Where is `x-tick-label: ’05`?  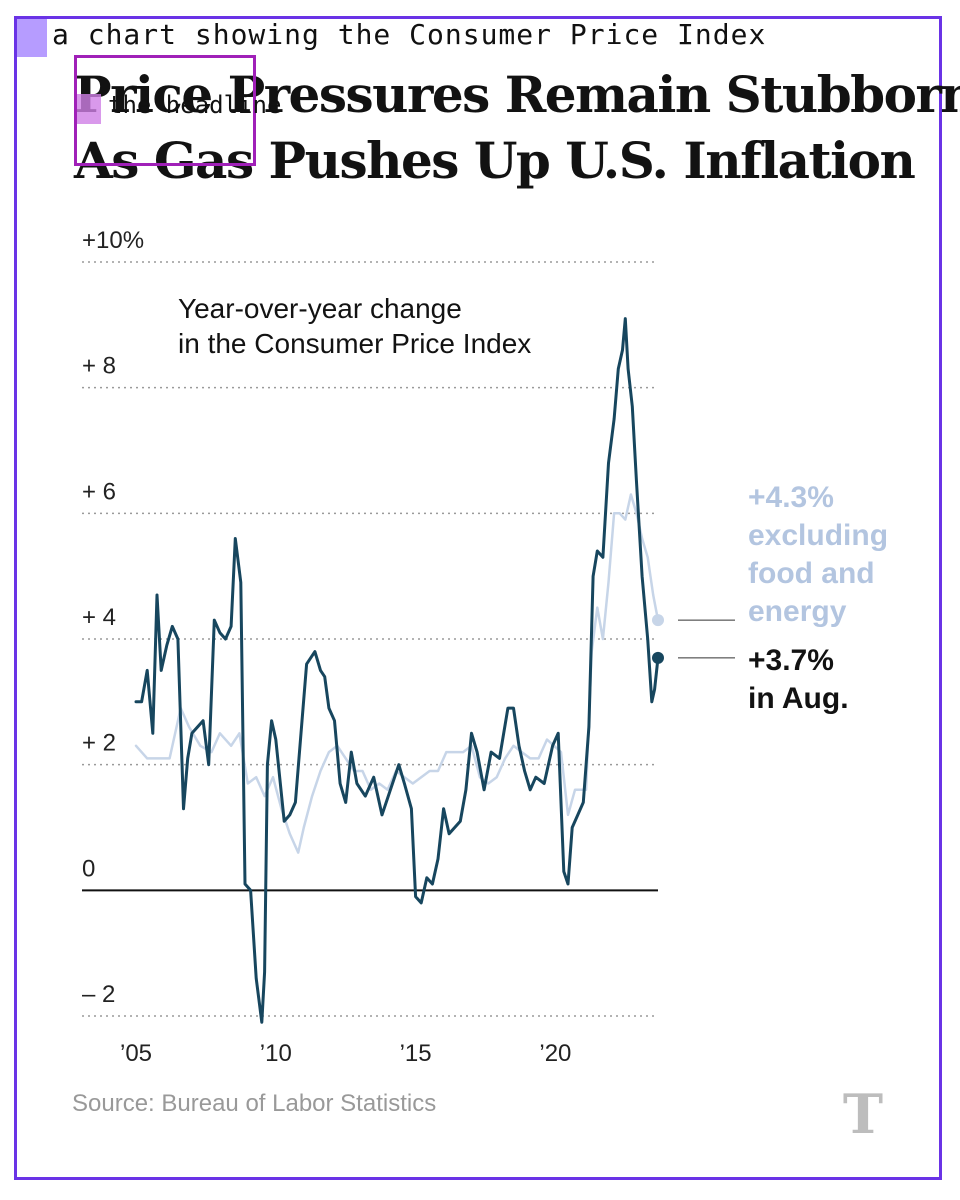
x-tick-label: ’05 is located at coordinates (136, 1053).